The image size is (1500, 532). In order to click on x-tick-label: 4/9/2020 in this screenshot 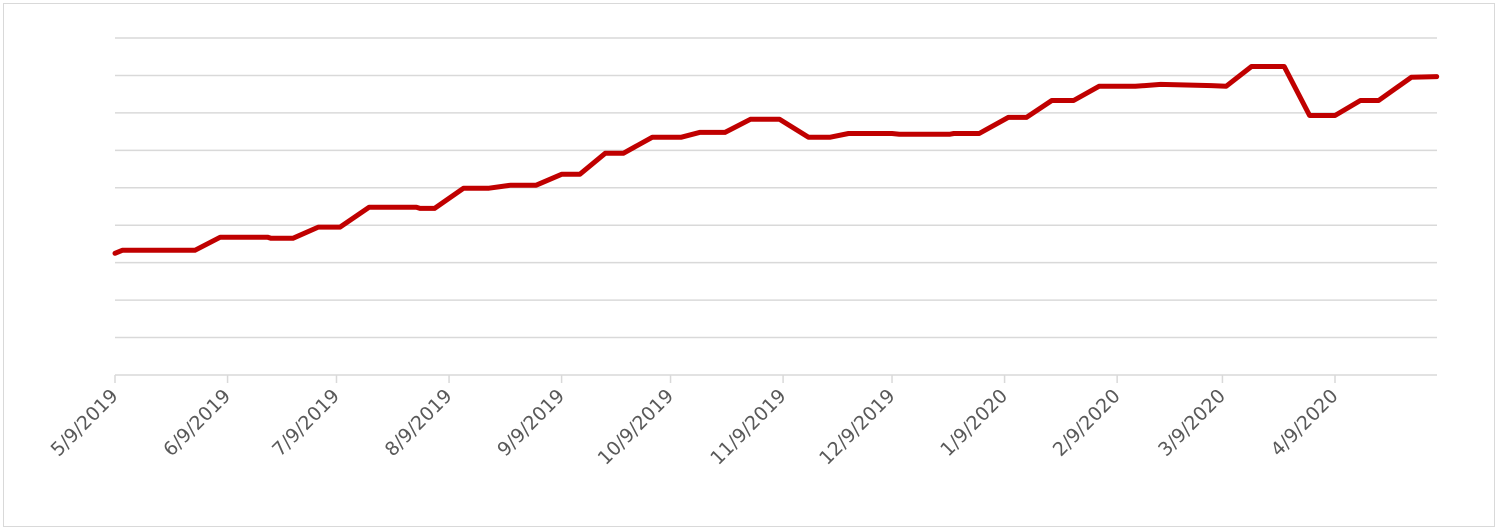, I will do `click(1305, 423)`.